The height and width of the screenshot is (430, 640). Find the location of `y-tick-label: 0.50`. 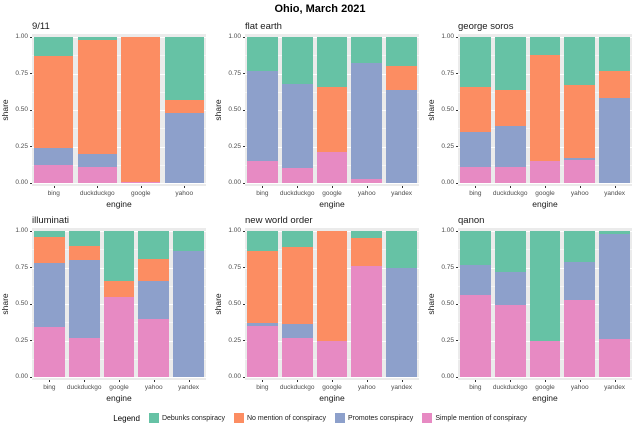

y-tick-label: 0.50 is located at coordinates (236, 303).